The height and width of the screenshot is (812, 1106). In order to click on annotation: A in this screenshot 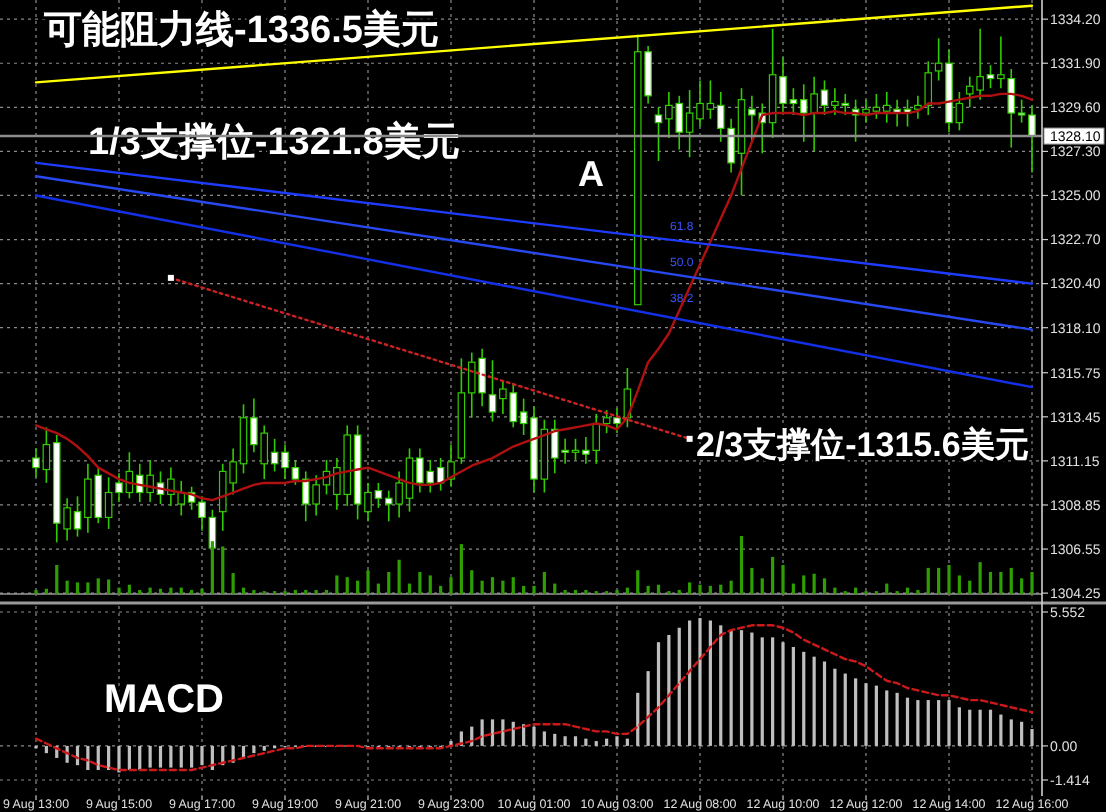, I will do `click(591, 174)`.